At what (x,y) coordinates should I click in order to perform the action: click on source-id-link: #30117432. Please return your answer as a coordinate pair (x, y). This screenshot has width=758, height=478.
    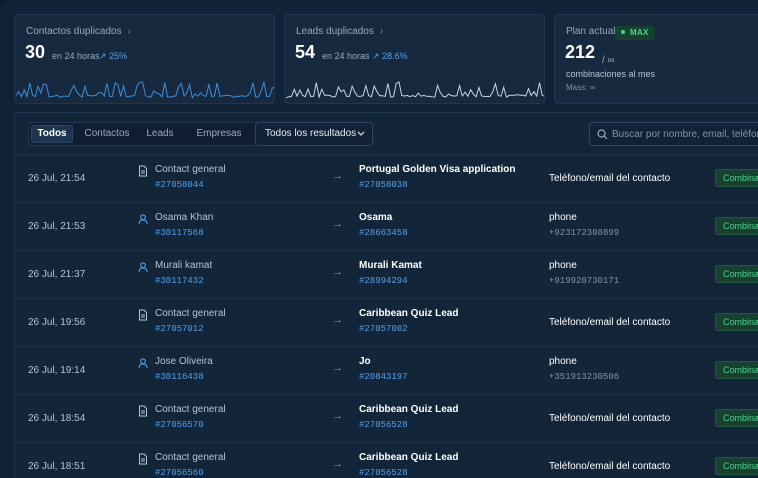
    Looking at the image, I should click on (179, 281).